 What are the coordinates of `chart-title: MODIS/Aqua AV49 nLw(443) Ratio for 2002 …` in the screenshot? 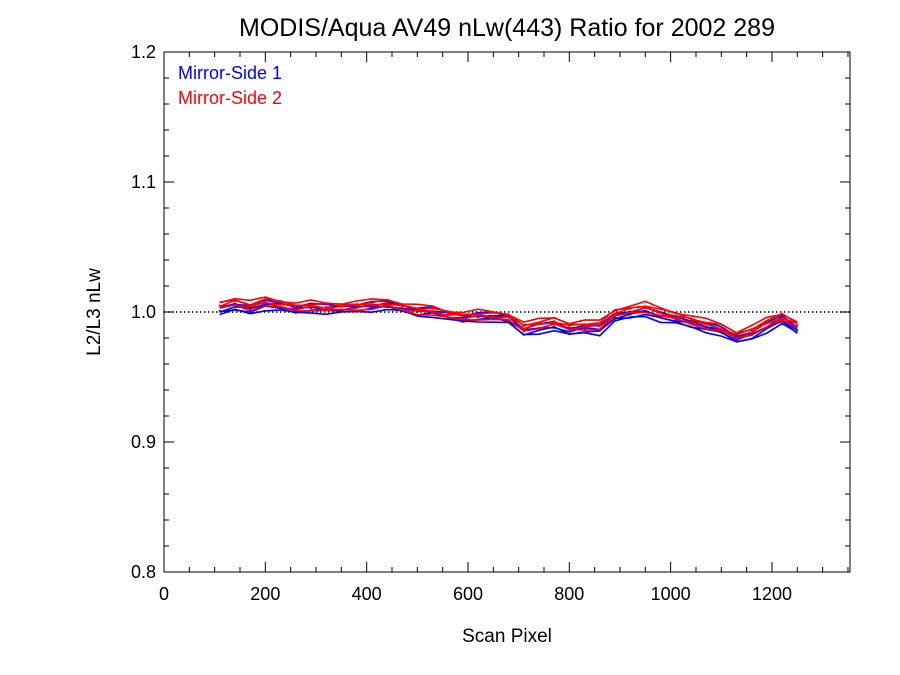 It's located at (507, 28).